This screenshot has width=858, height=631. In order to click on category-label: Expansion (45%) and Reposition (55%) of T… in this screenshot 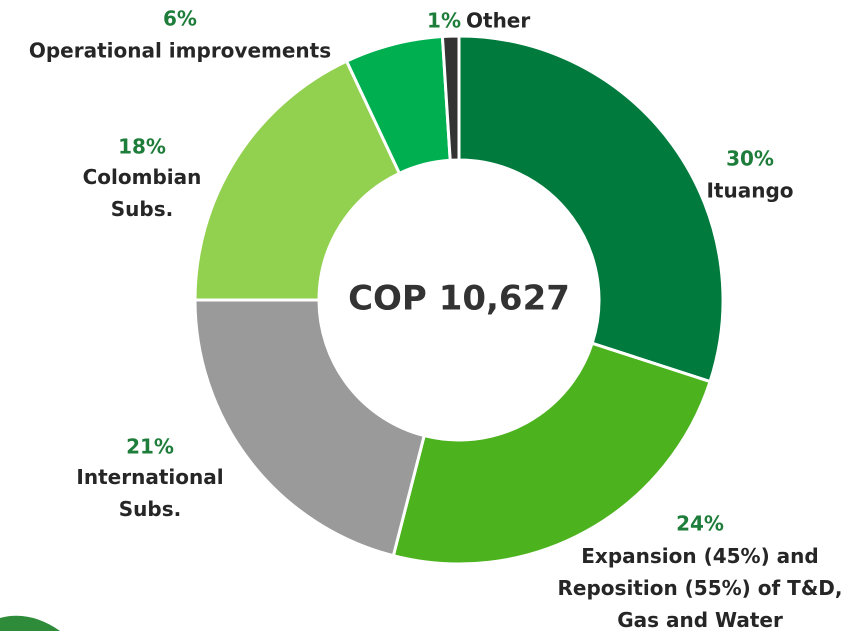, I will do `click(700, 587)`.